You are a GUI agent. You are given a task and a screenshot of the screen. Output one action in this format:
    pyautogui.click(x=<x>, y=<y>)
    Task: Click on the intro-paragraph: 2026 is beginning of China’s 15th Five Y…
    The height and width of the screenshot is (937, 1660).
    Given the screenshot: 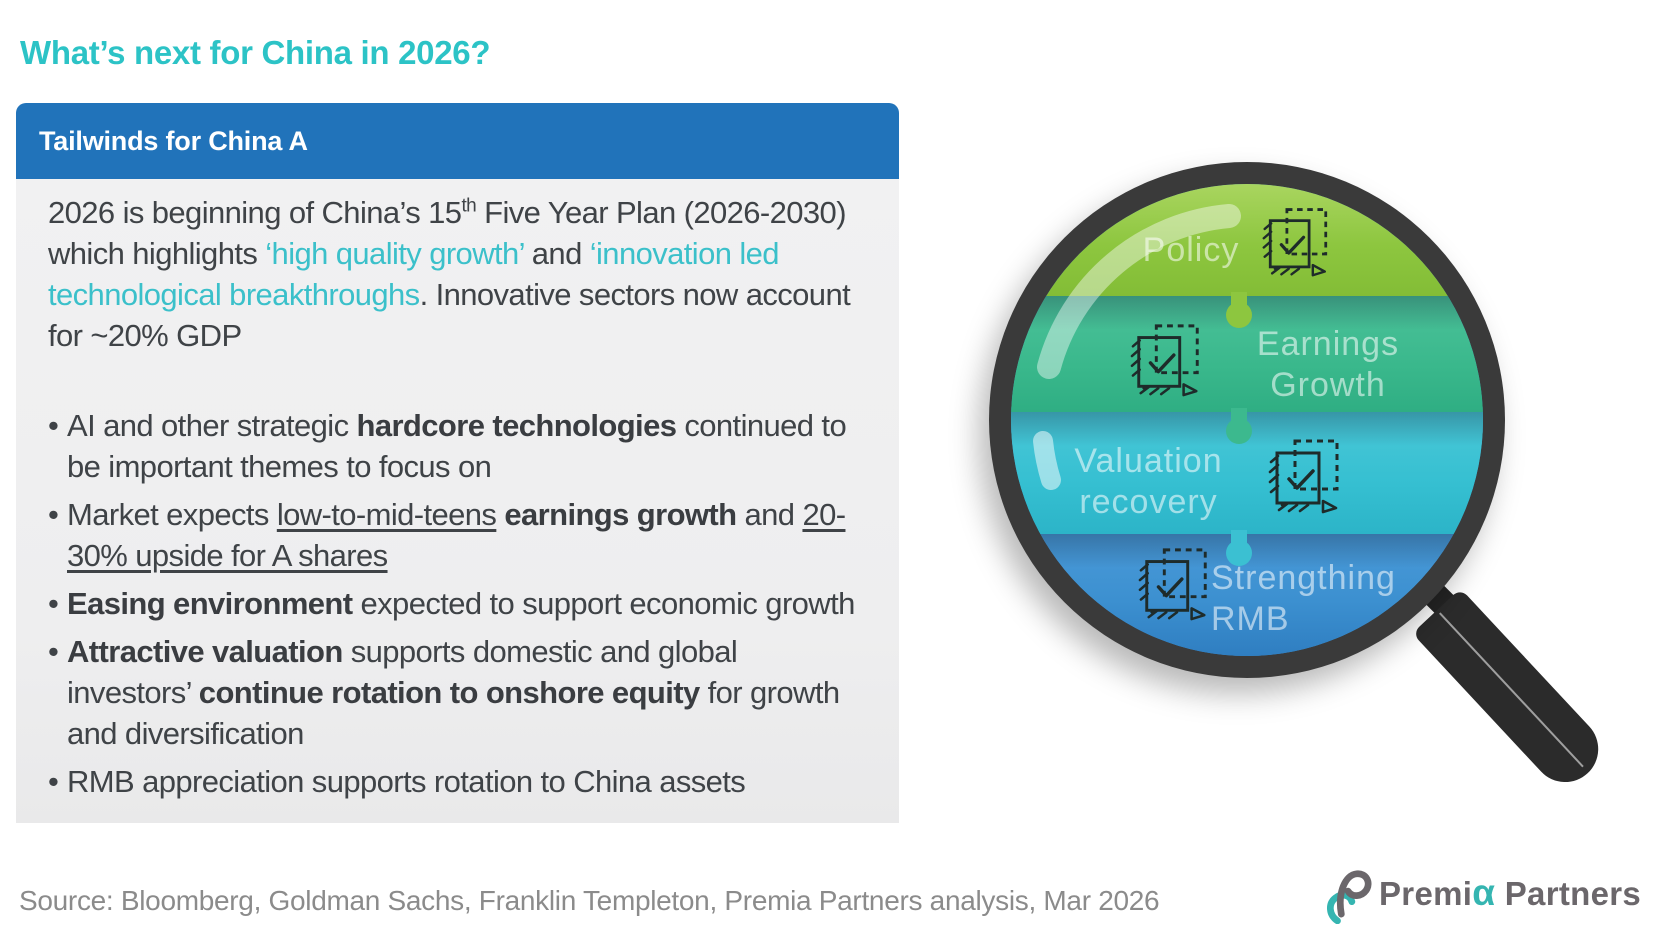 What is the action you would take?
    pyautogui.click(x=457, y=274)
    